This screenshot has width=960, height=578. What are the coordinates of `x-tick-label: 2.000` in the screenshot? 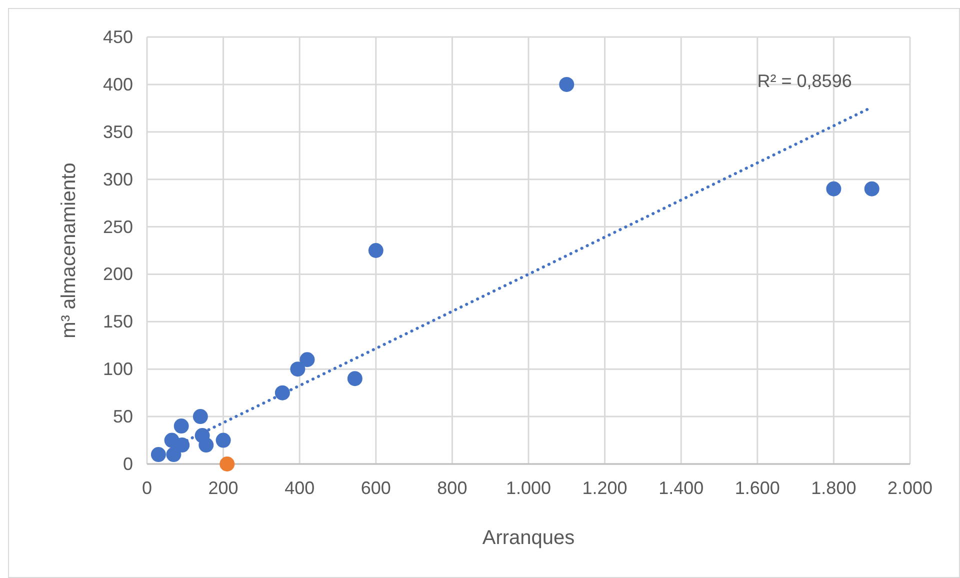 It's located at (910, 488).